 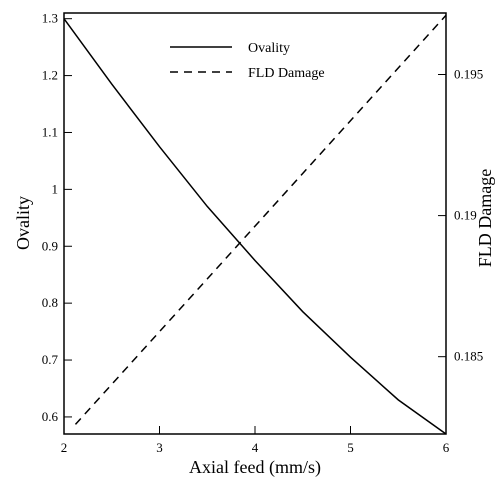 I want to click on x-axis-title: Axial feed (mm/s), so click(x=255, y=467).